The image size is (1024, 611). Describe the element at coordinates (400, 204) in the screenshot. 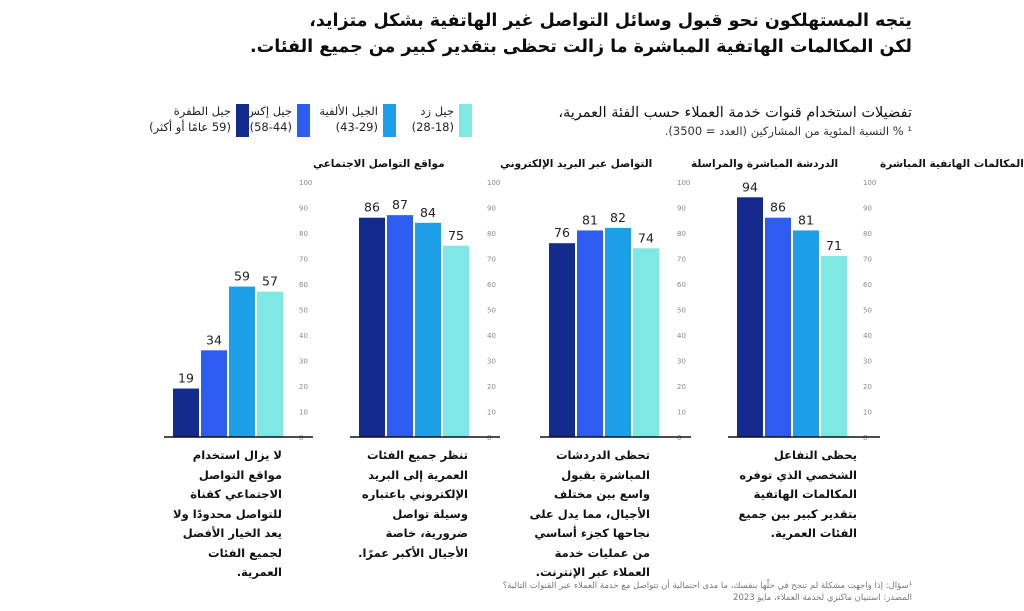

I see `bar-value-label: 87` at that location.